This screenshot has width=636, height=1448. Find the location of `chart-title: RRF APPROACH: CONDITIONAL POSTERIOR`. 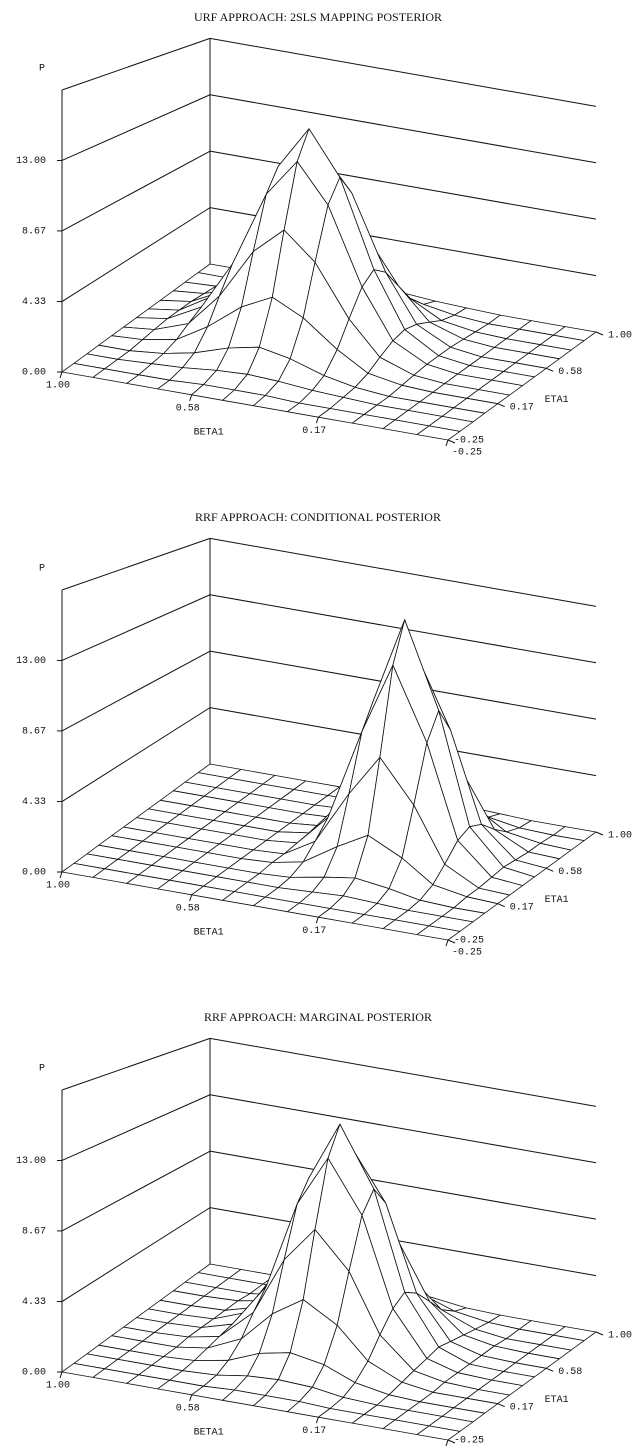

chart-title: RRF APPROACH: CONDITIONAL POSTERIOR is located at coordinates (318, 517).